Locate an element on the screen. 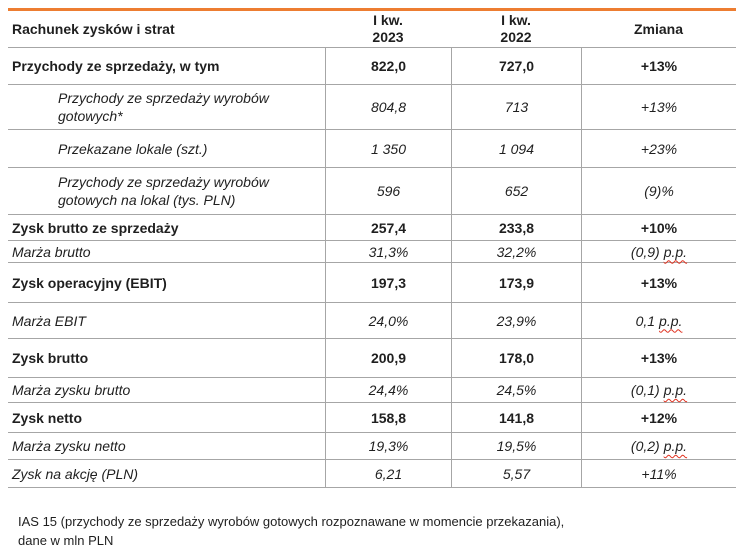 This screenshot has width=744, height=551. value-q1-2022: 713 is located at coordinates (516, 107).